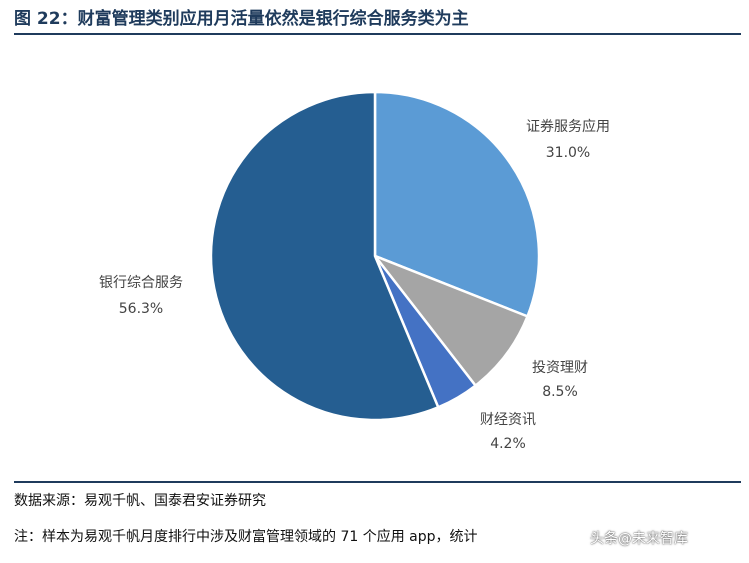 This screenshot has width=749, height=563. What do you see at coordinates (377, 482) in the screenshot?
I see `footer-rule` at bounding box center [377, 482].